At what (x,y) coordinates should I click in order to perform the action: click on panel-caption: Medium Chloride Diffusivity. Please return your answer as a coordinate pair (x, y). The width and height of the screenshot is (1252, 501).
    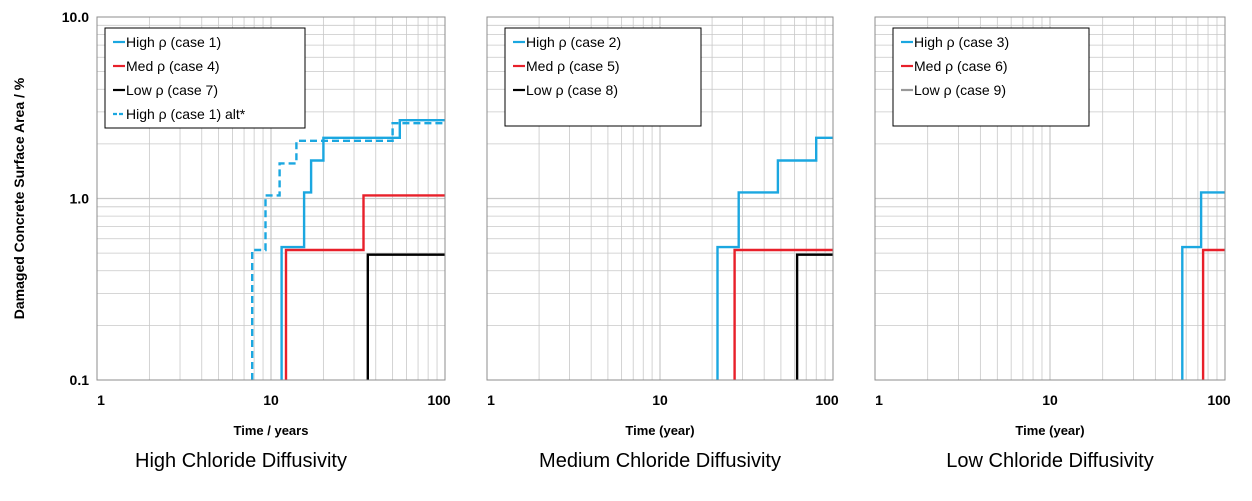
    Looking at the image, I should click on (660, 461).